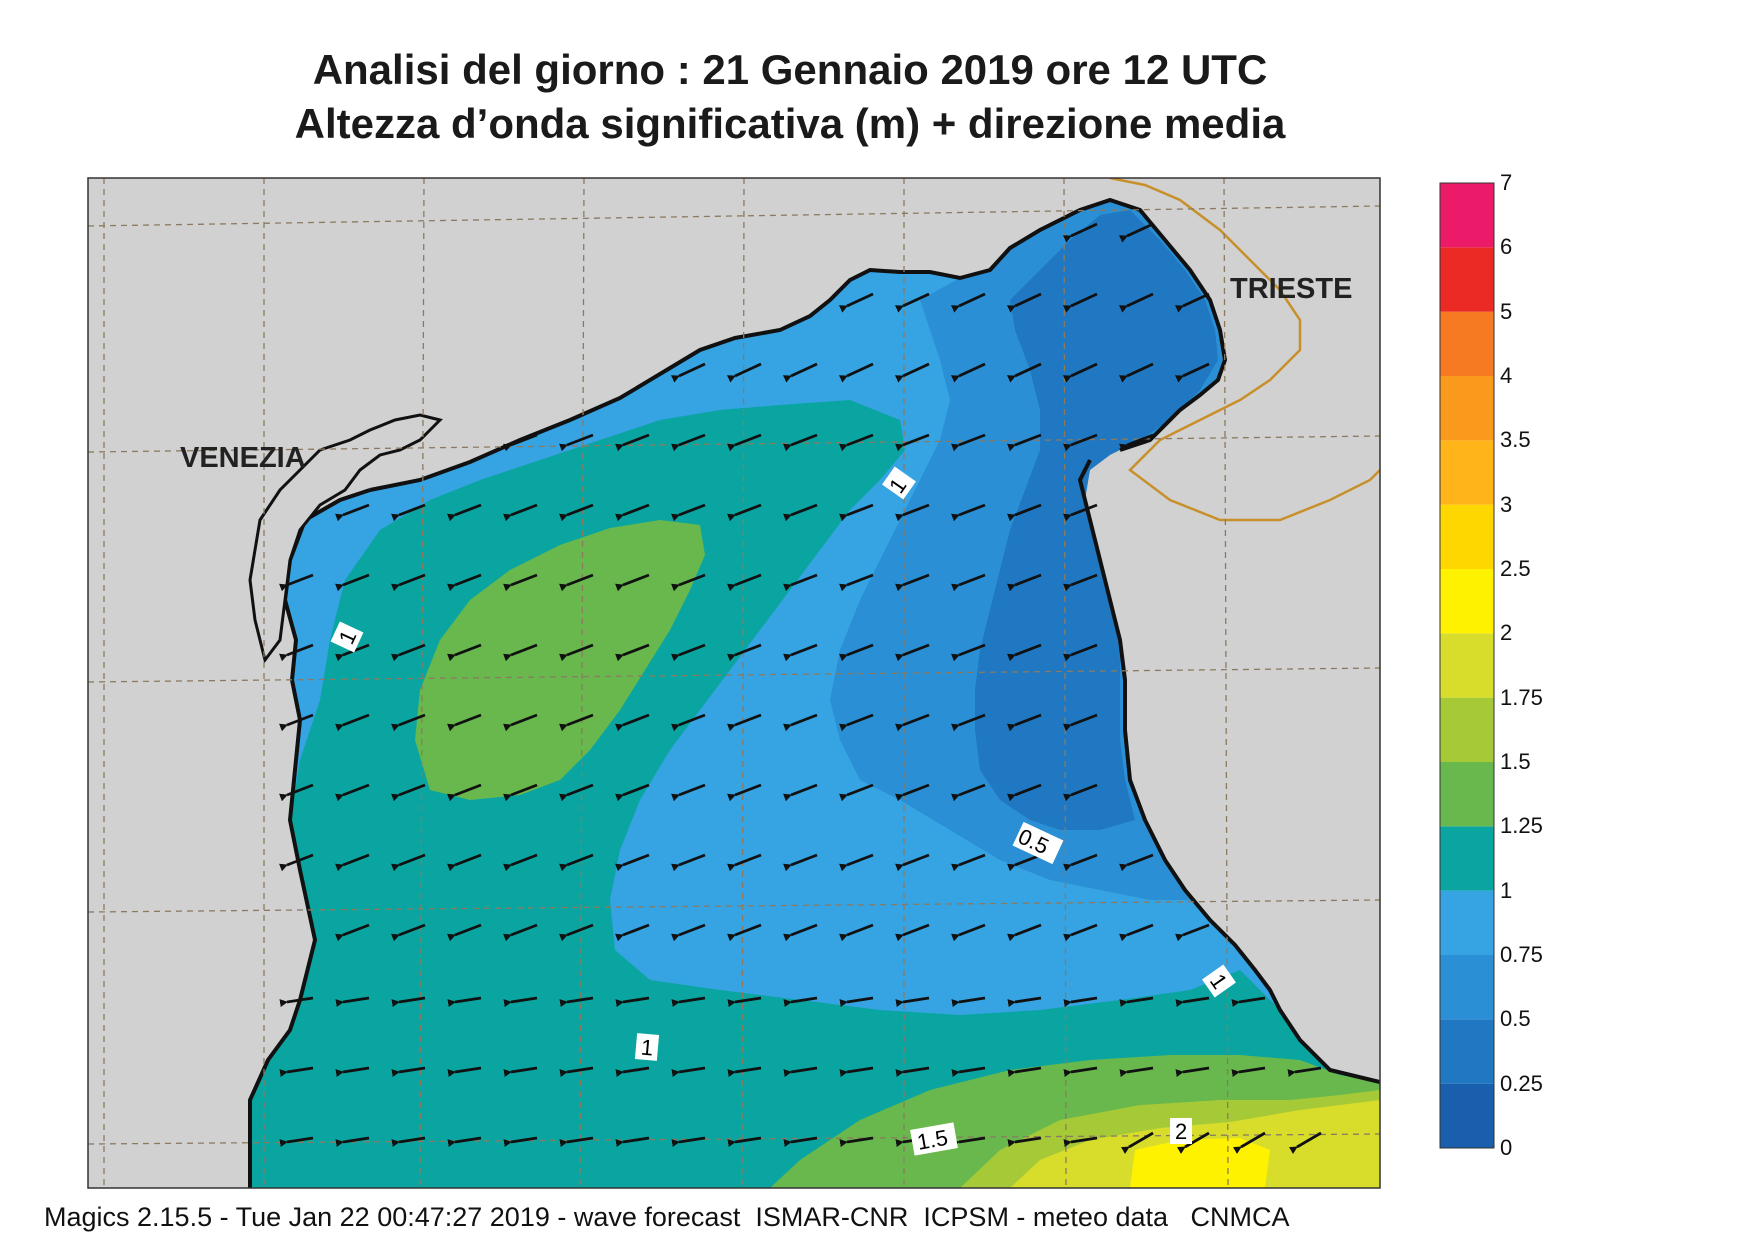  I want to click on colorbar-tick-label: 6, so click(1506, 247).